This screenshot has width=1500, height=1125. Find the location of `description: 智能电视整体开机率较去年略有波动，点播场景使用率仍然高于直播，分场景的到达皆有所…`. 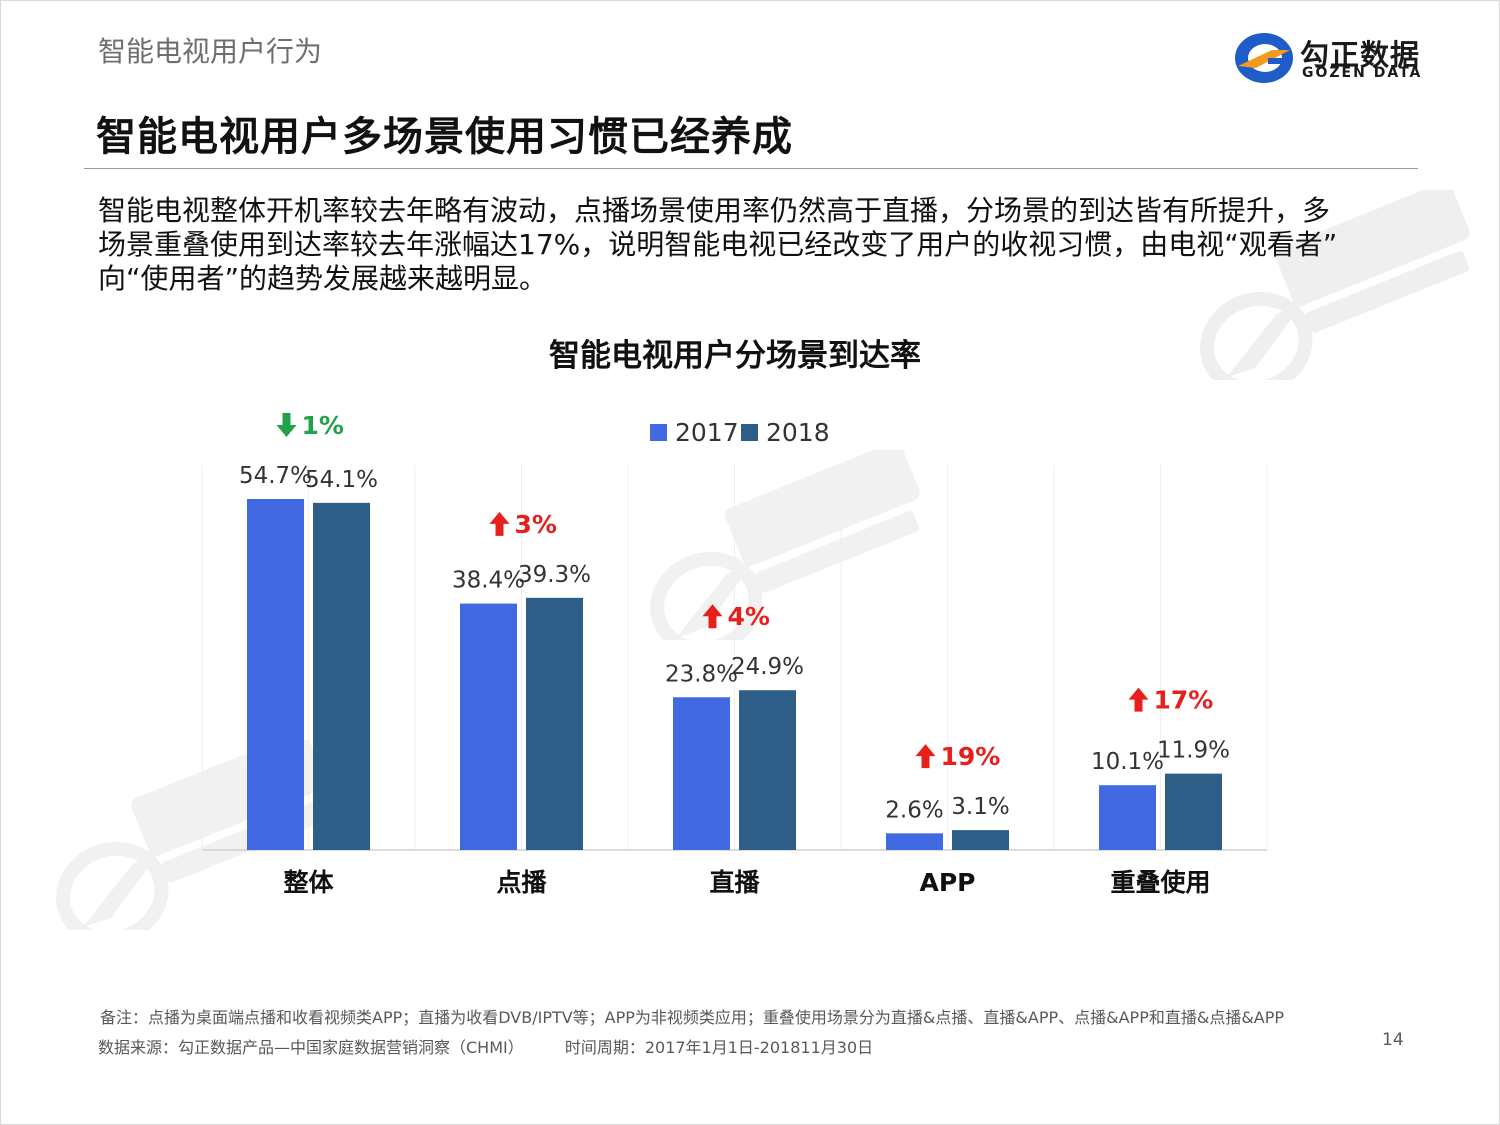

description: 智能电视整体开机率较去年略有波动，点播场景使用率仍然高于直播，分场景的到达皆有所… is located at coordinates (748, 245).